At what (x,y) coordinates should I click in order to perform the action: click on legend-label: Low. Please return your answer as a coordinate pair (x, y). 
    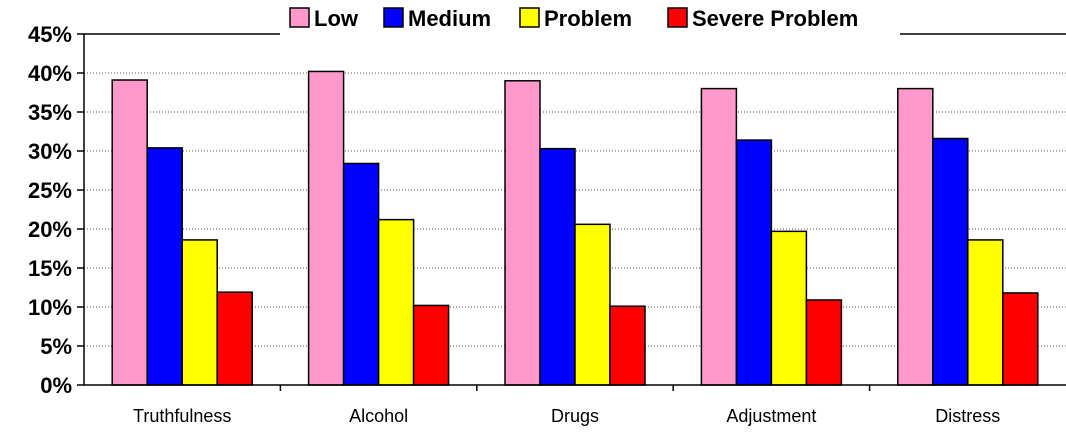
    Looking at the image, I should click on (336, 18).